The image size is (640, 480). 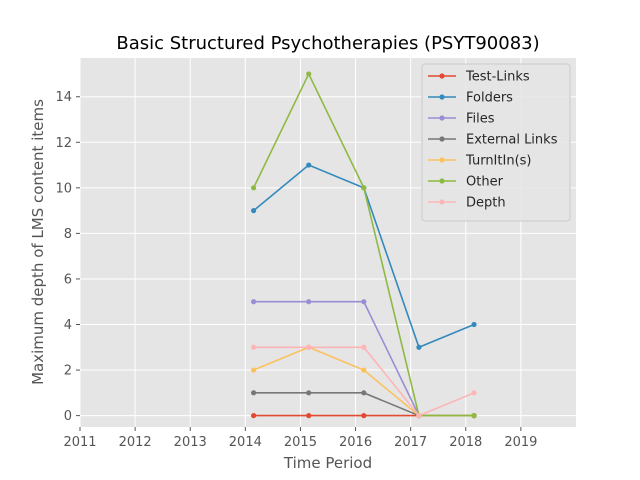 I want to click on legend-label-test-links: Test-Links, so click(x=497, y=77).